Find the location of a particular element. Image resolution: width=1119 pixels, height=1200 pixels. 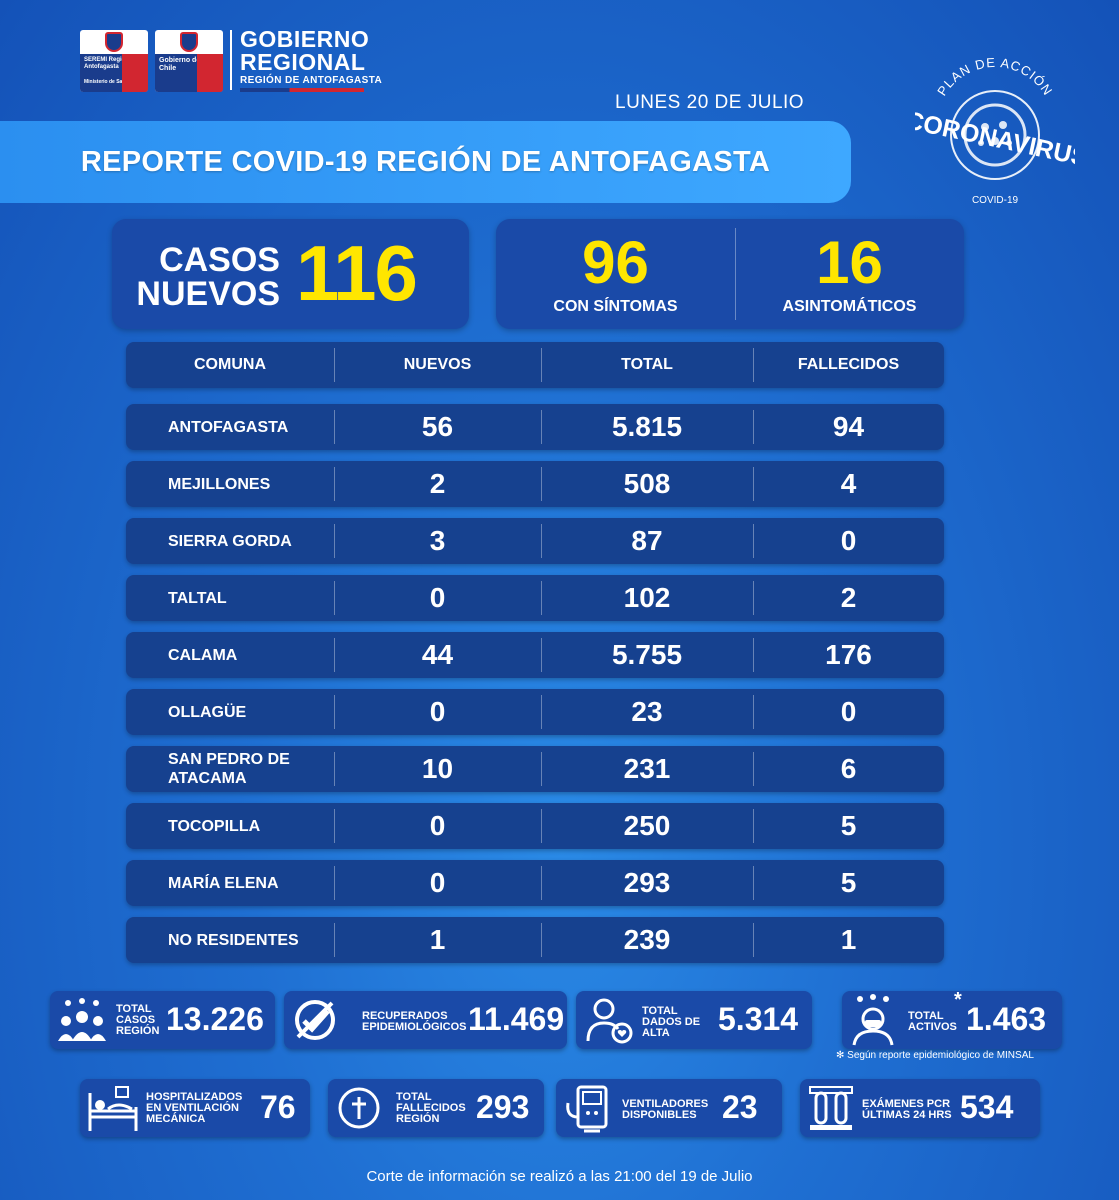

total-cell: 23 is located at coordinates (647, 711).